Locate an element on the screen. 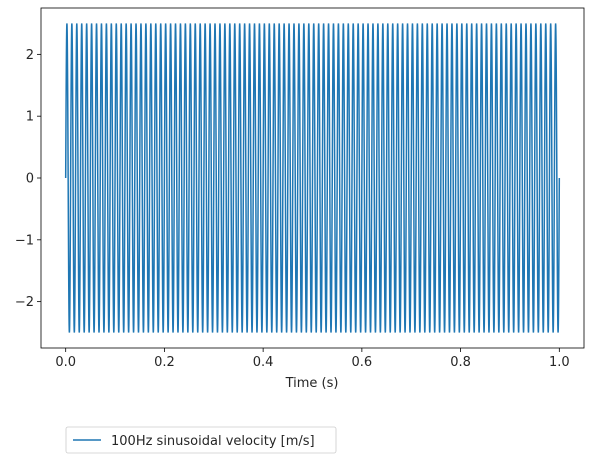 This screenshot has width=594, height=463. y-tick-label: −2 is located at coordinates (24, 302).